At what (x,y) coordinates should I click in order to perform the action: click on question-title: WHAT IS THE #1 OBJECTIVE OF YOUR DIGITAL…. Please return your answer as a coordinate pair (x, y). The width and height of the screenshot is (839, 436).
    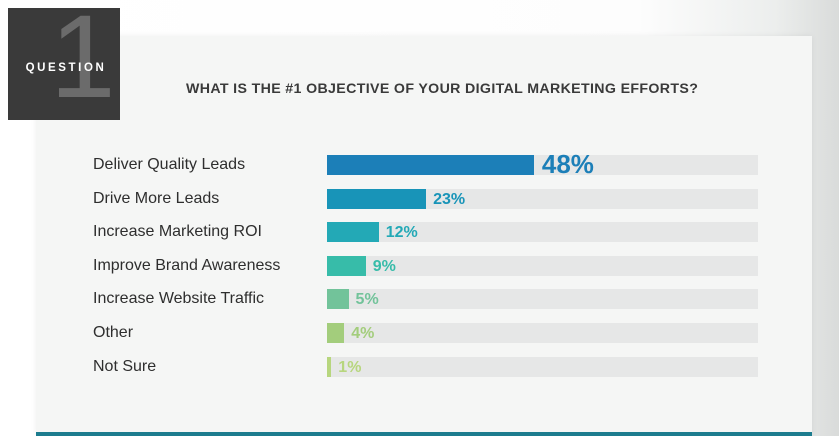
    Looking at the image, I should click on (442, 89).